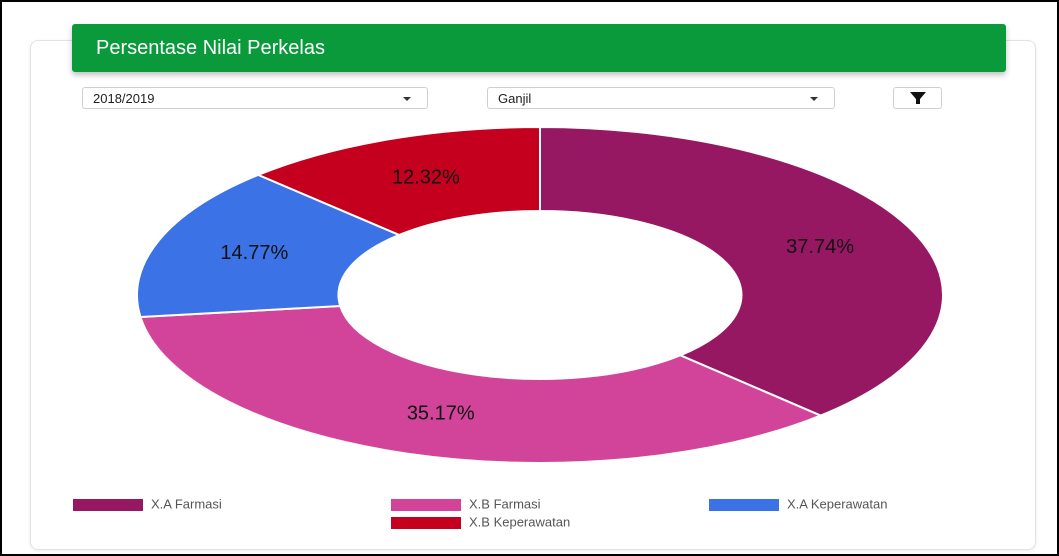 Image resolution: width=1059 pixels, height=556 pixels. Describe the element at coordinates (255, 98) in the screenshot. I see `year-select: 2018/2019` at that location.